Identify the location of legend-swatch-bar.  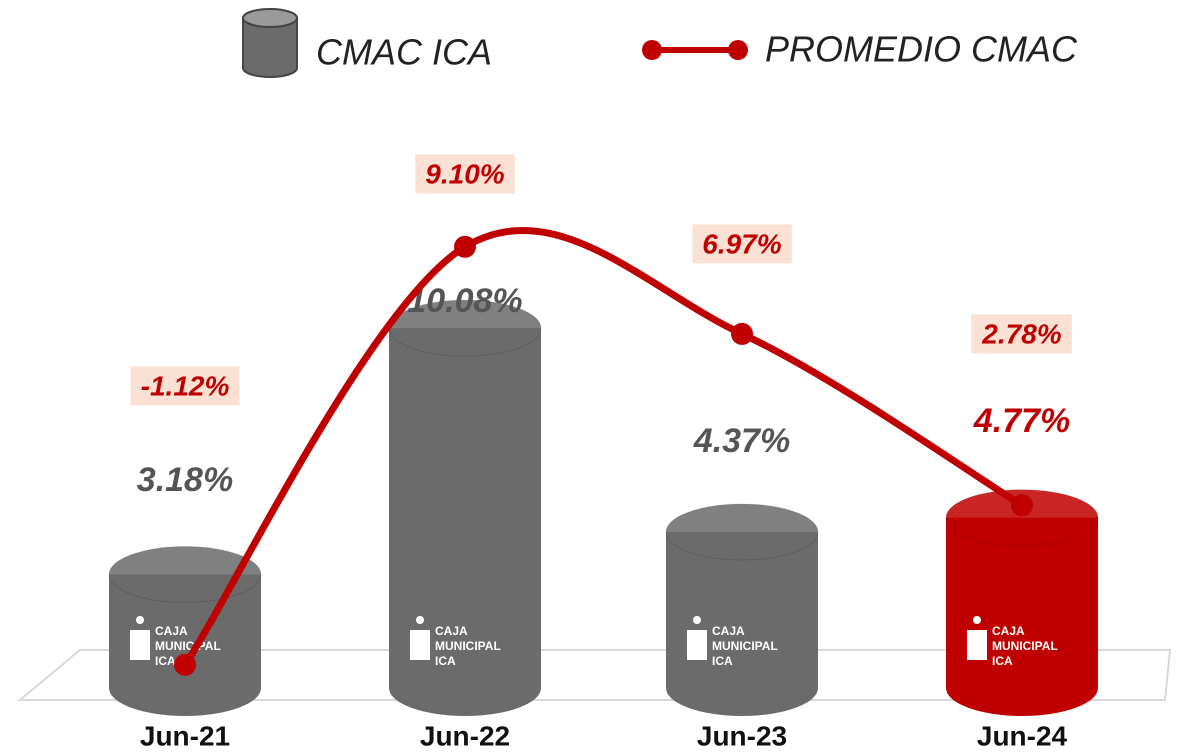
(270, 47).